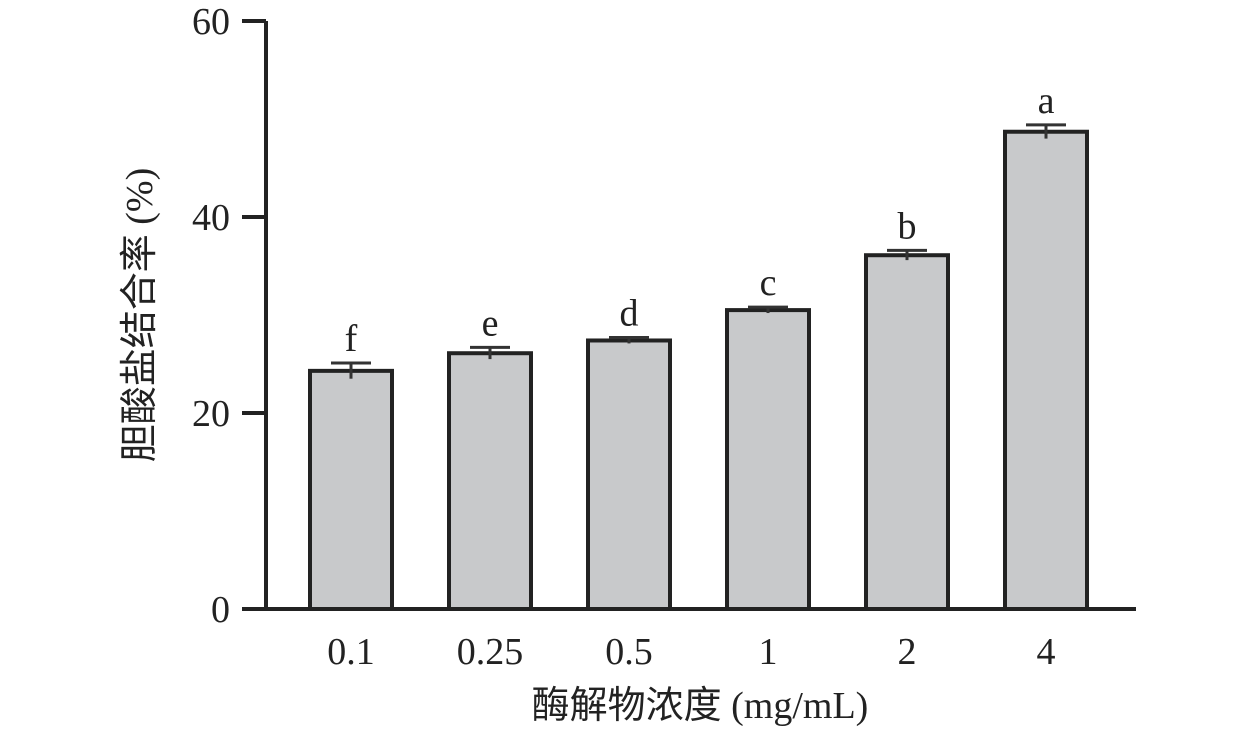 This screenshot has height=732, width=1260. I want to click on y-tick-label: 40, so click(211, 218).